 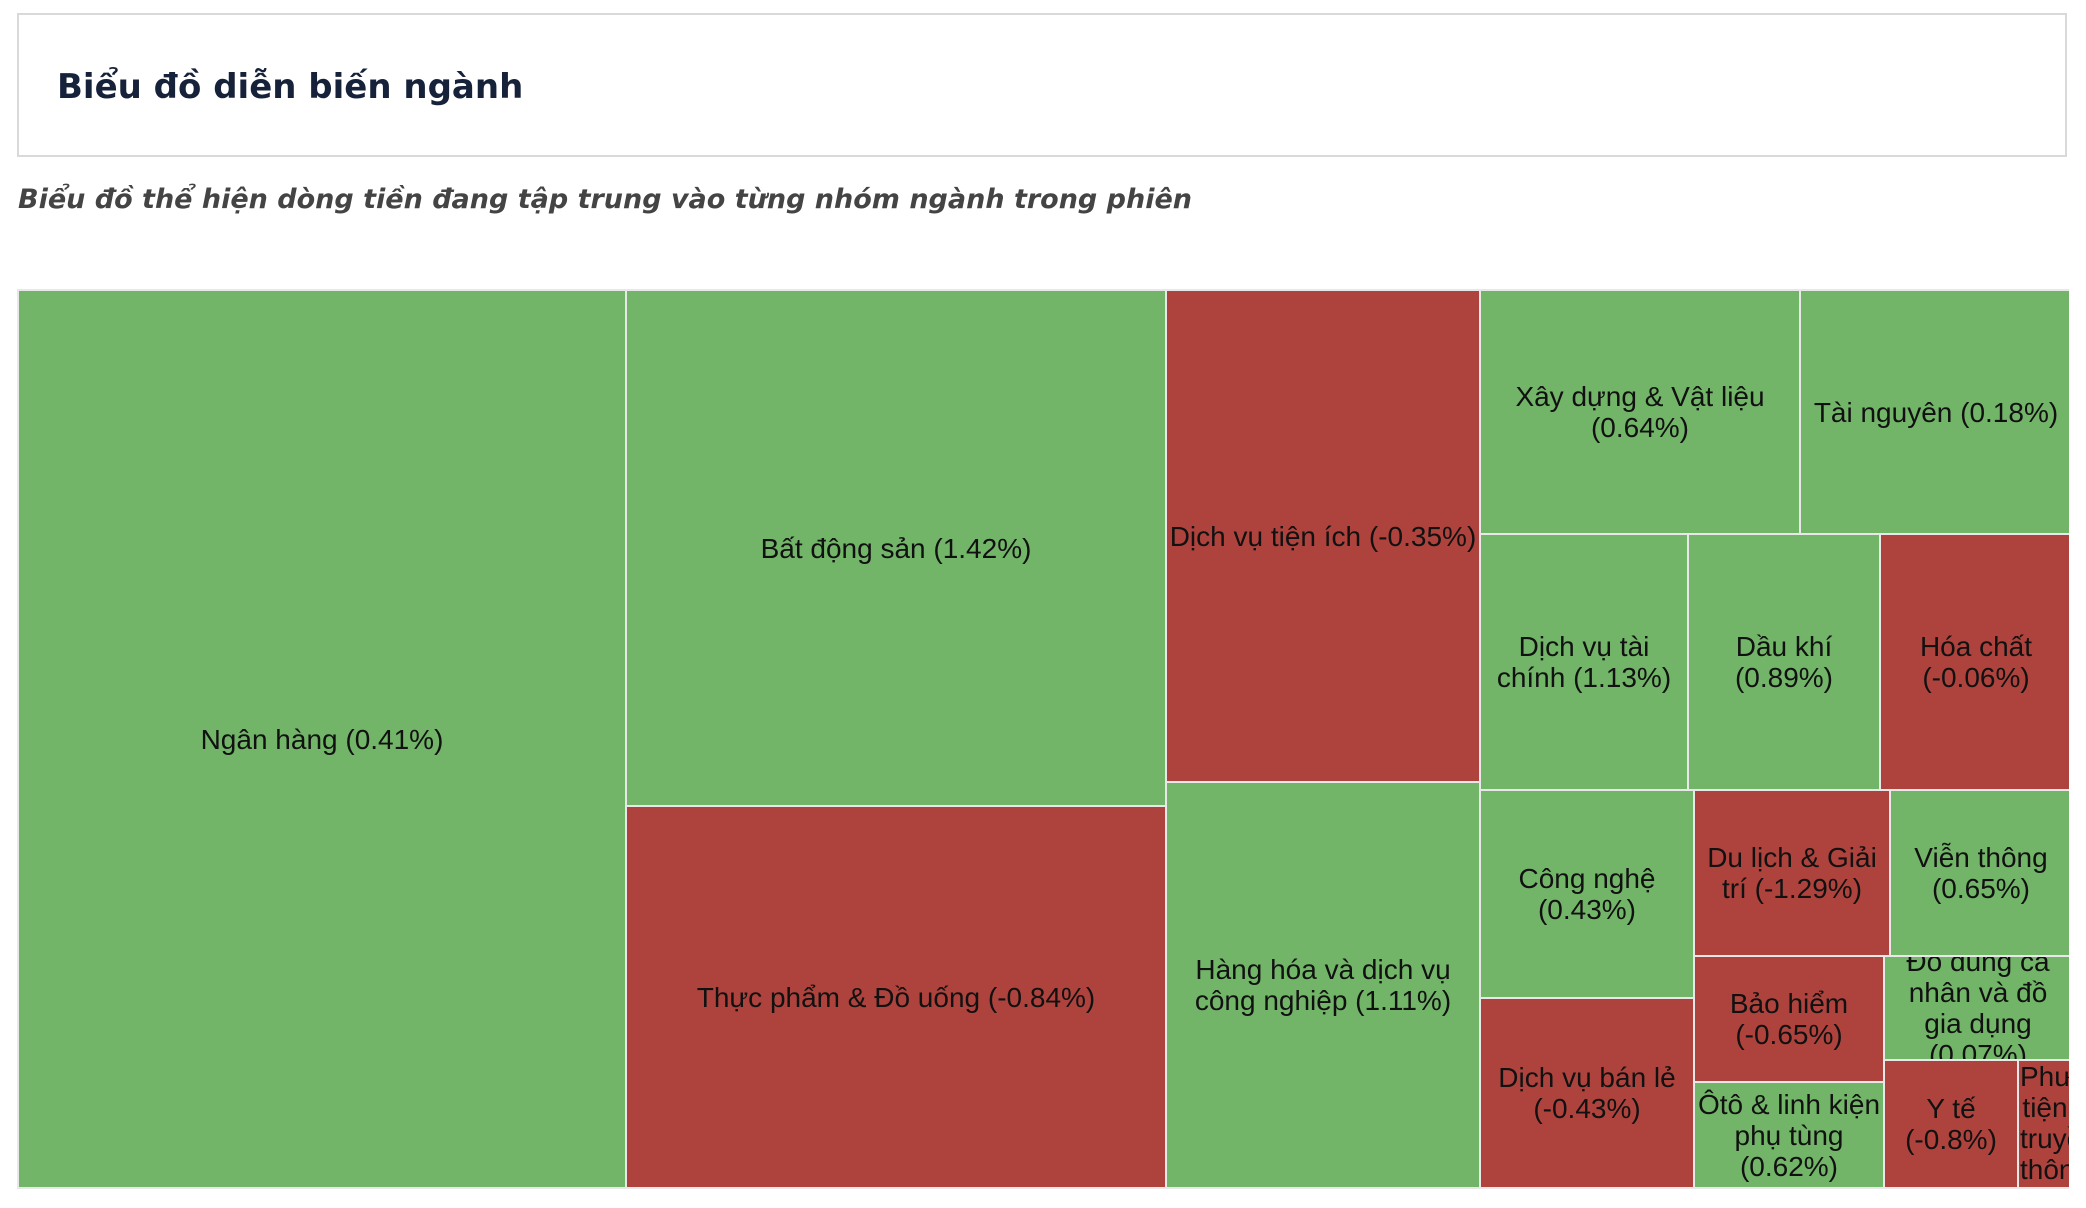 I want to click on treemap-tile: Thực phẩm & Đồ uống (-0.84%), so click(x=896, y=997).